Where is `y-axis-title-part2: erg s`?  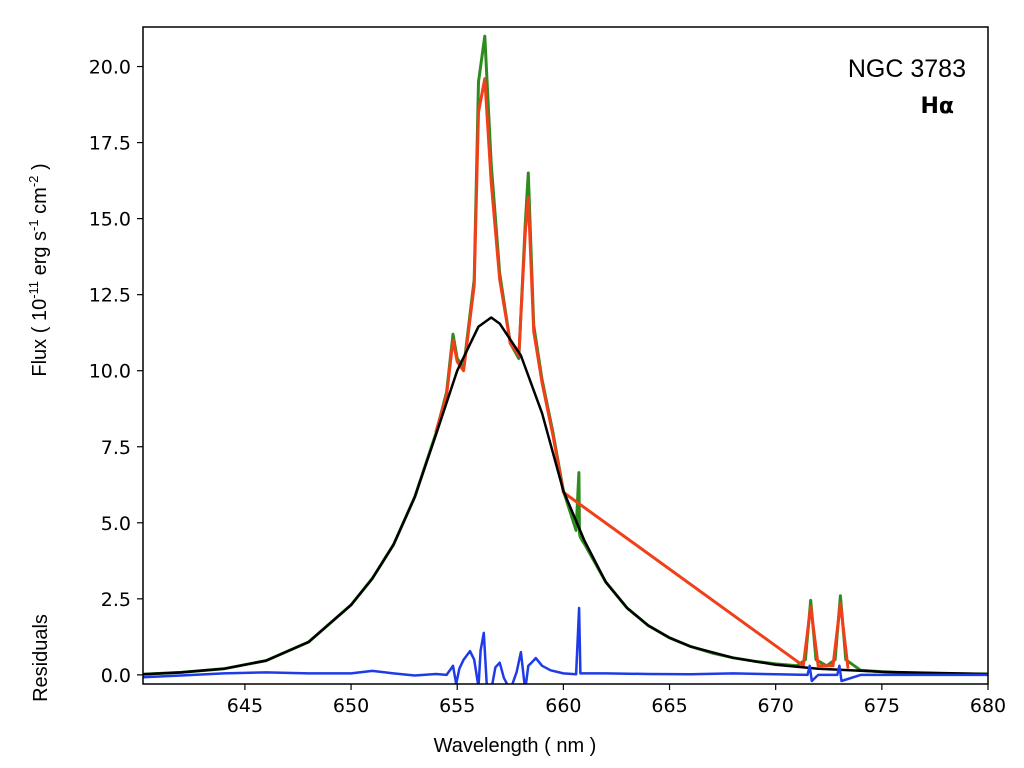 y-axis-title-part2: erg s is located at coordinates (40, 256).